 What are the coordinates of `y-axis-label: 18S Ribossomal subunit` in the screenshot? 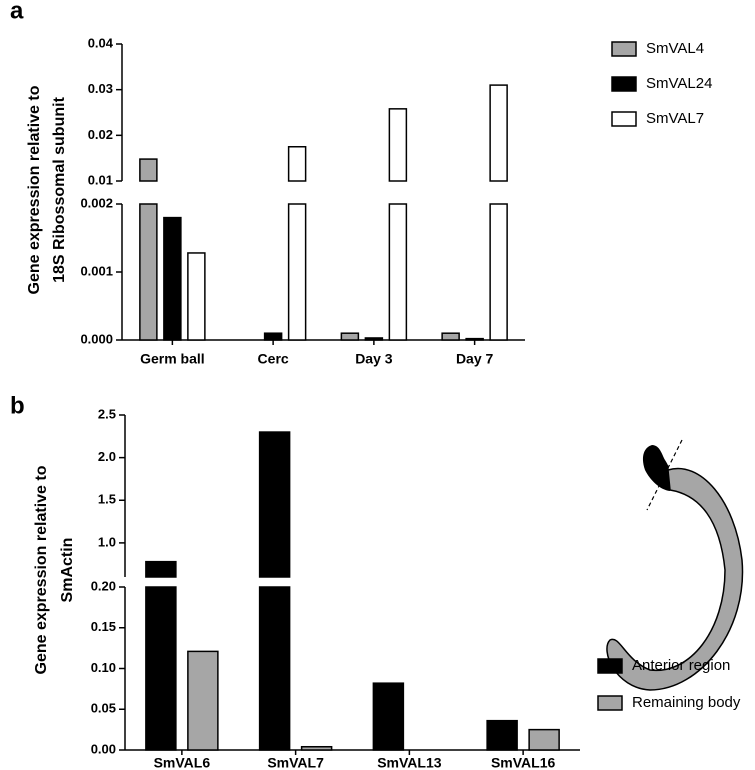 It's located at (59, 189).